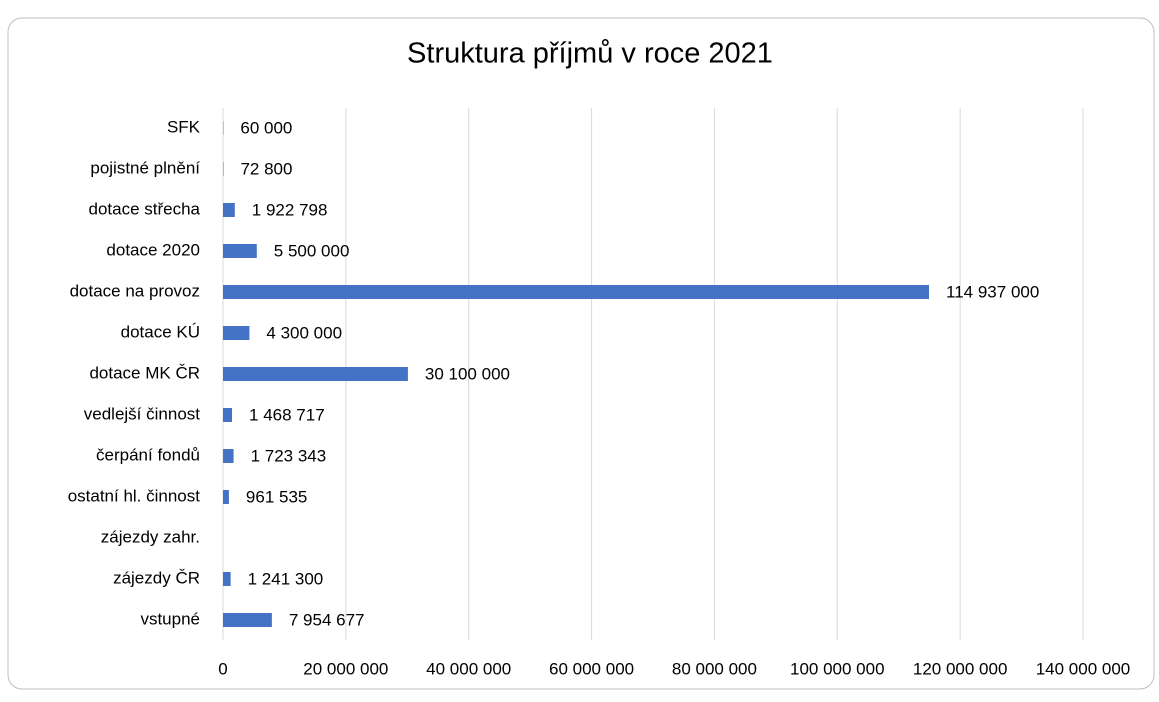  What do you see at coordinates (276, 496) in the screenshot?
I see `value-label: 961 535` at bounding box center [276, 496].